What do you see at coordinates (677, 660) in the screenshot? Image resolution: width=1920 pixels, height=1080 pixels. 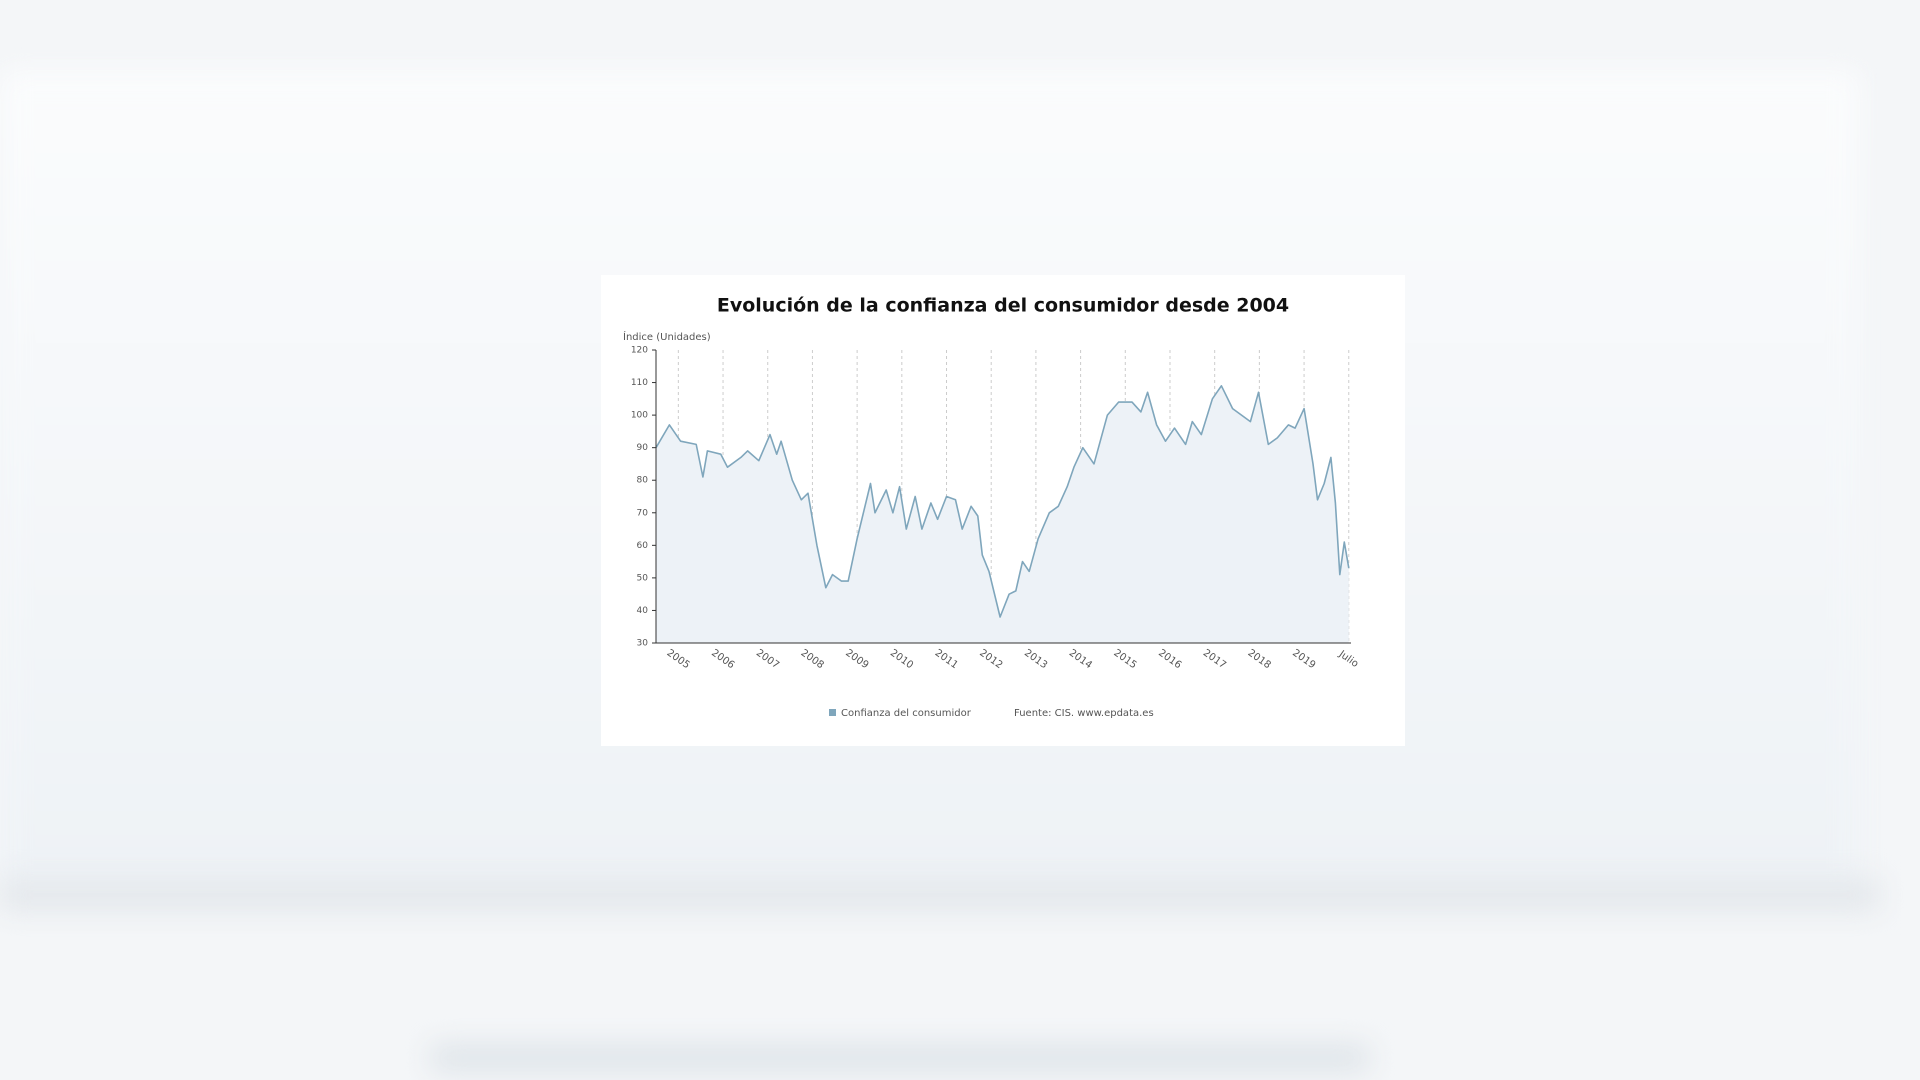 I see `x-tick-label: 2005` at bounding box center [677, 660].